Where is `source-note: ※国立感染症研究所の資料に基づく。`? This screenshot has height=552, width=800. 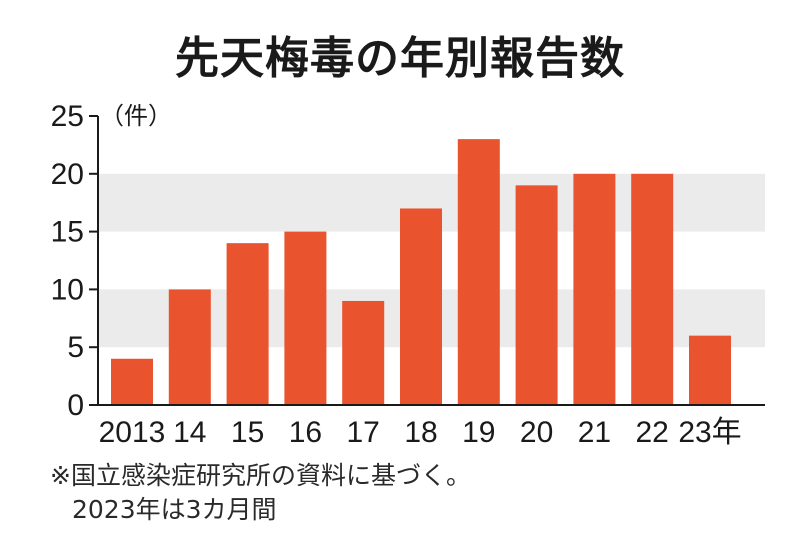 source-note: ※国立感染症研究所の資料に基づく。 is located at coordinates (260, 475).